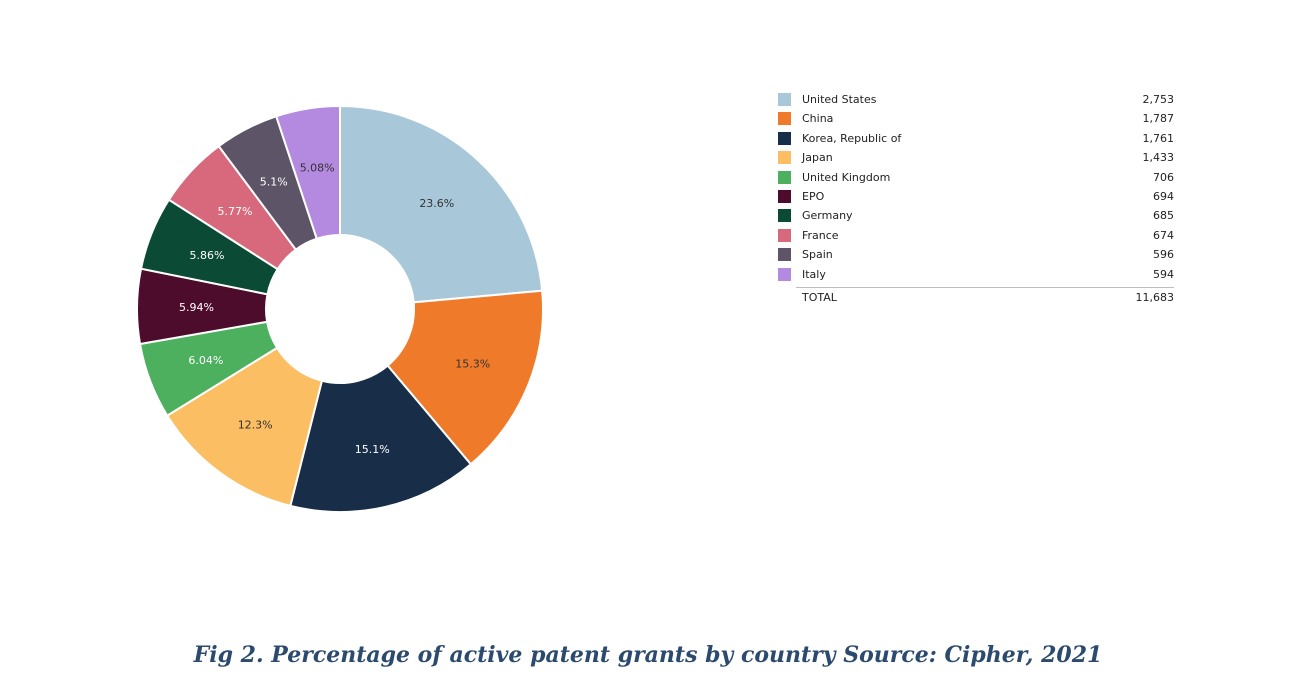 This screenshot has height=693, width=1296. I want to click on slice-label-japan: 12.3%, so click(255, 425).